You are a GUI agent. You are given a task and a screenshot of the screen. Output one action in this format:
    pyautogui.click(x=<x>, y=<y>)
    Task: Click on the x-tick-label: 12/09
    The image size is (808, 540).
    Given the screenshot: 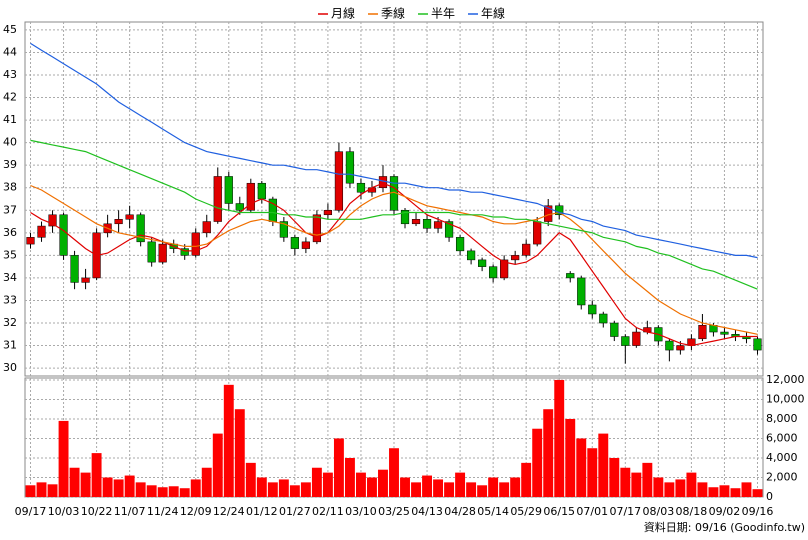 What is the action you would take?
    pyautogui.click(x=196, y=511)
    